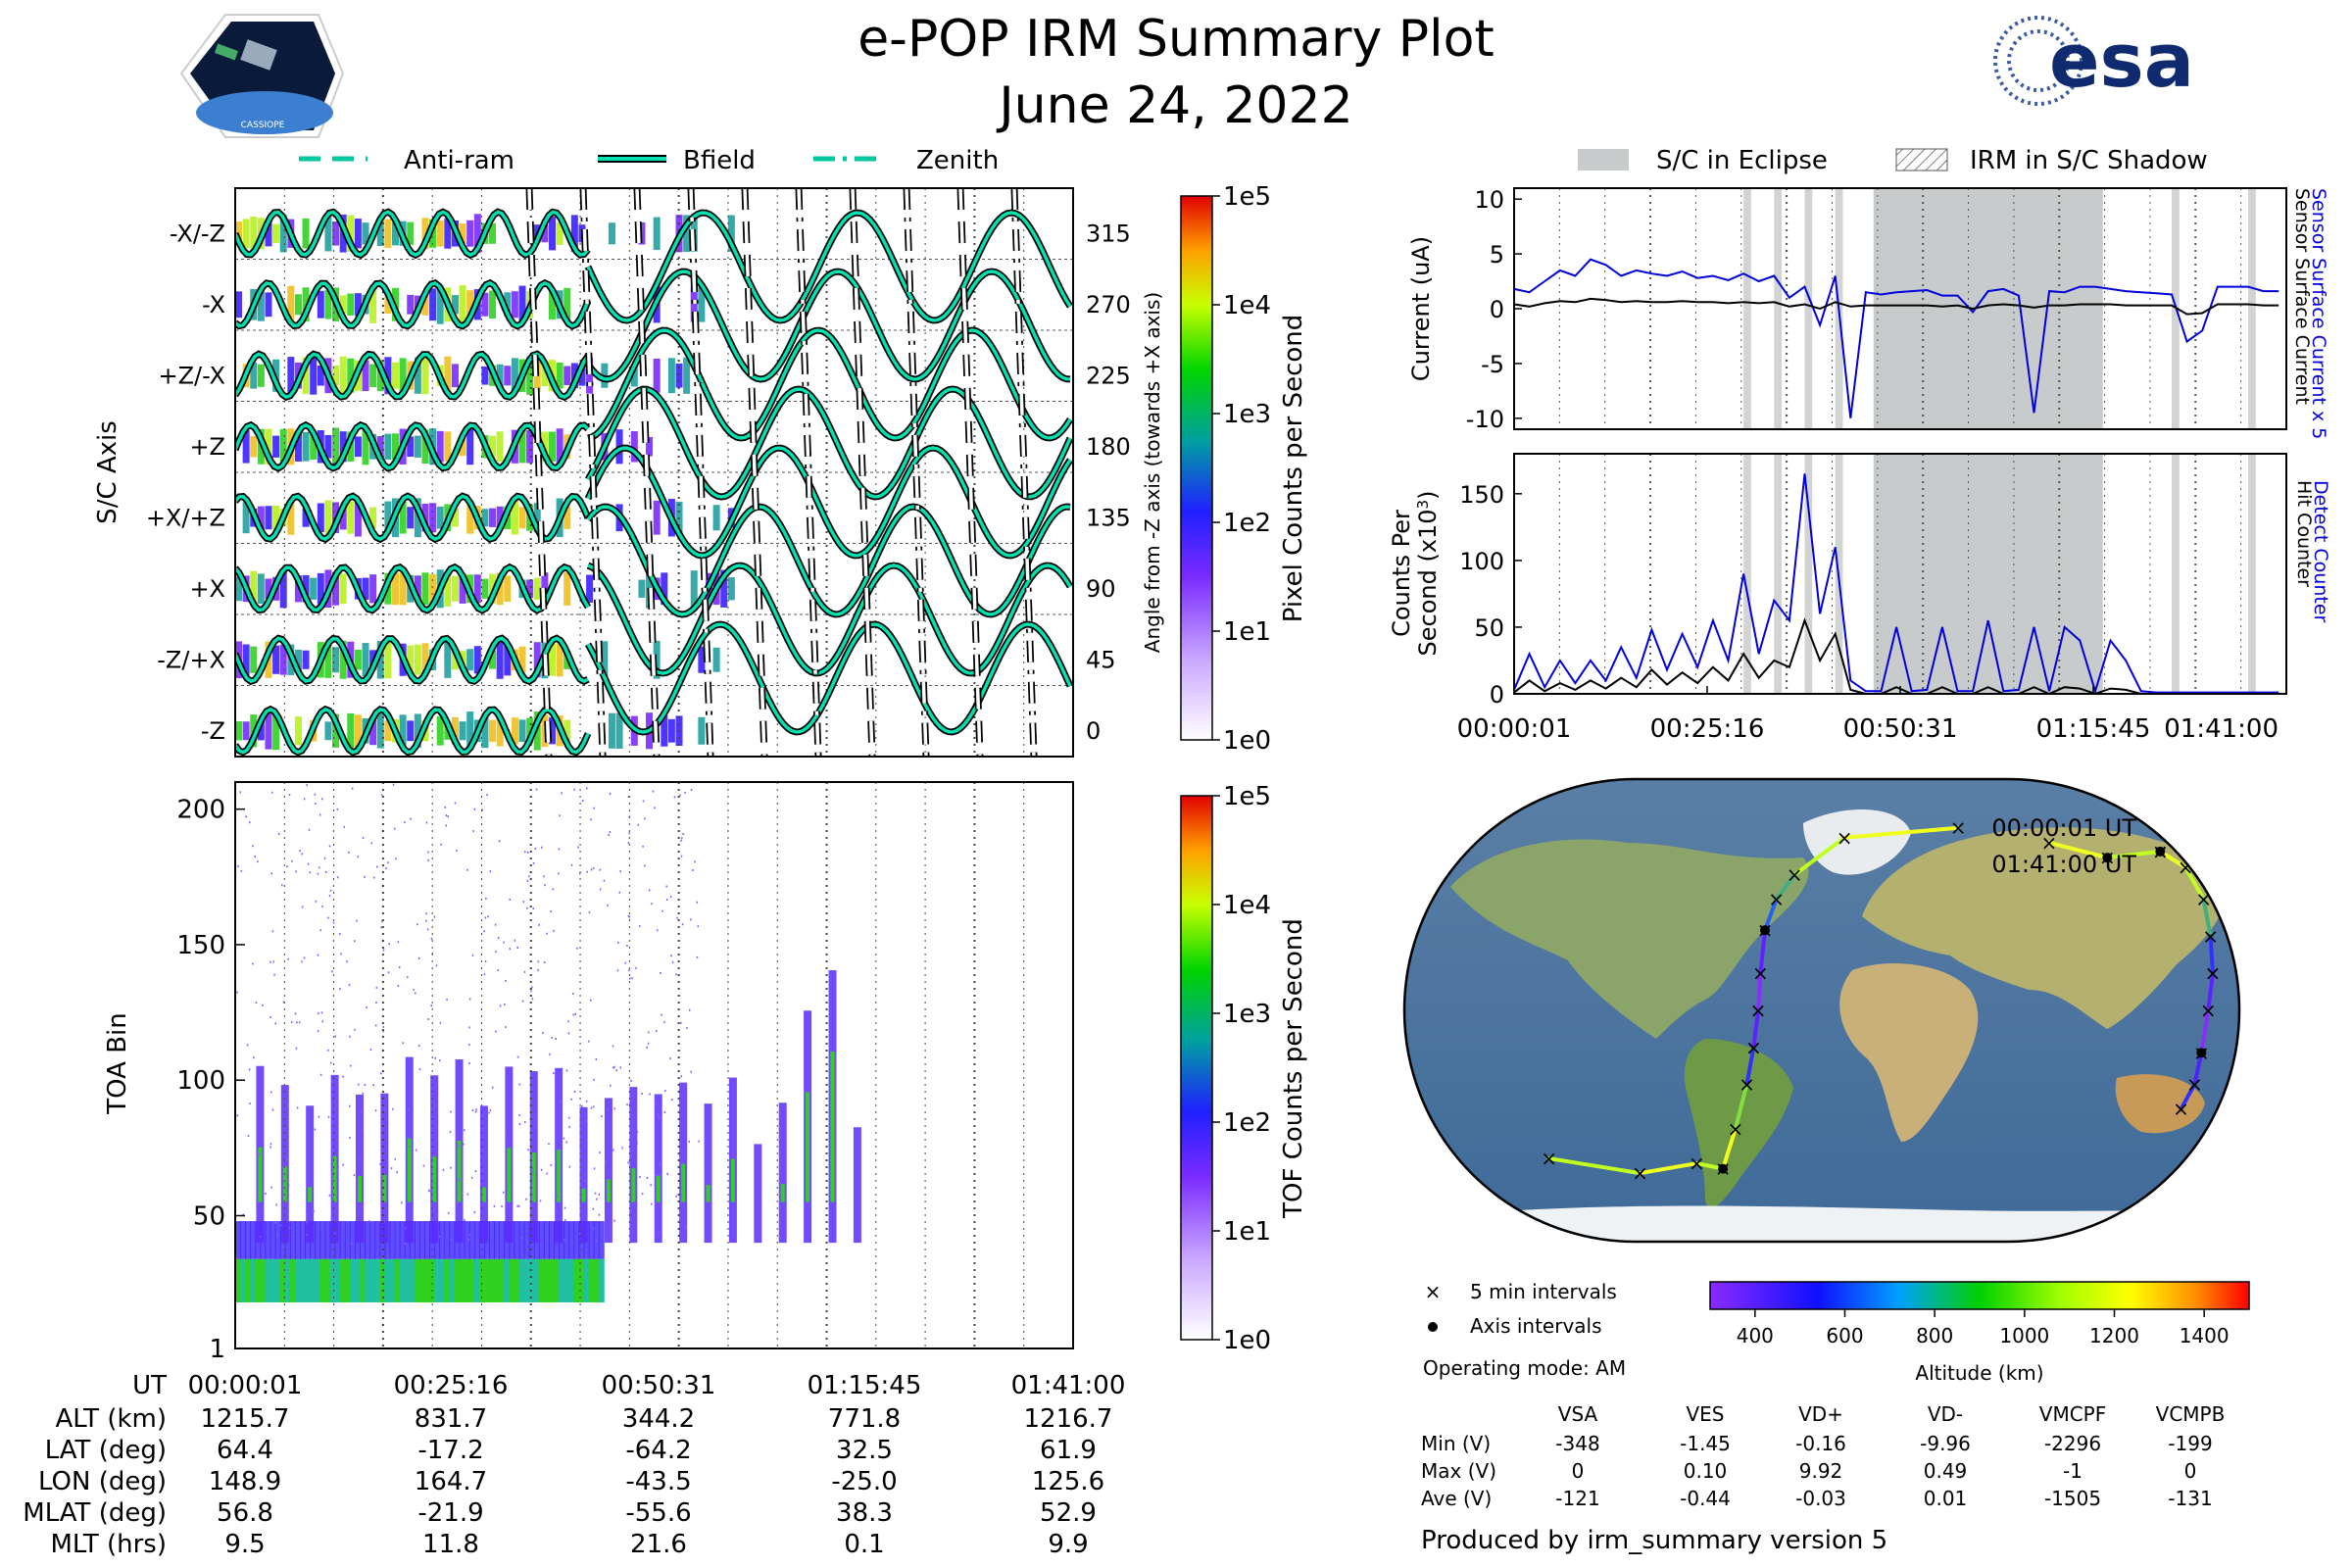  I want to click on toa-spike-core, so click(559, 1175).